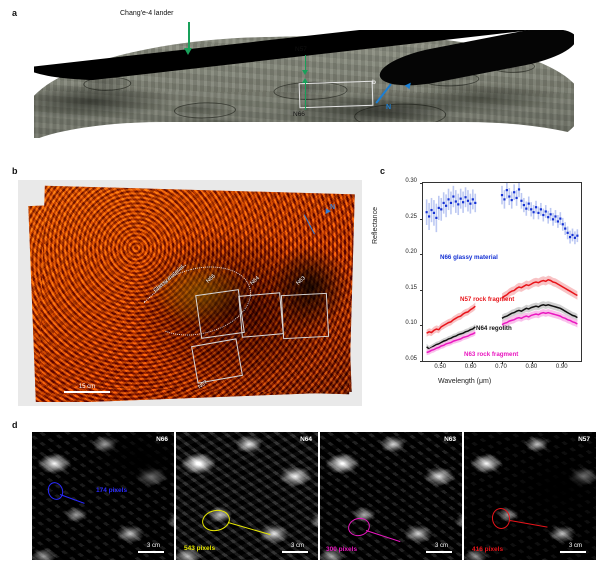  What do you see at coordinates (162, 439) in the screenshot?
I see `cell-label-n66: N66` at bounding box center [162, 439].